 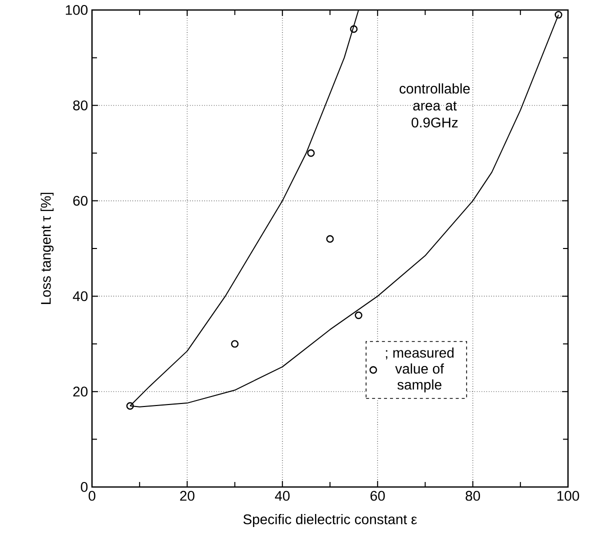 I want to click on annotation: controllable area at 0.9GHz, so click(x=435, y=105).